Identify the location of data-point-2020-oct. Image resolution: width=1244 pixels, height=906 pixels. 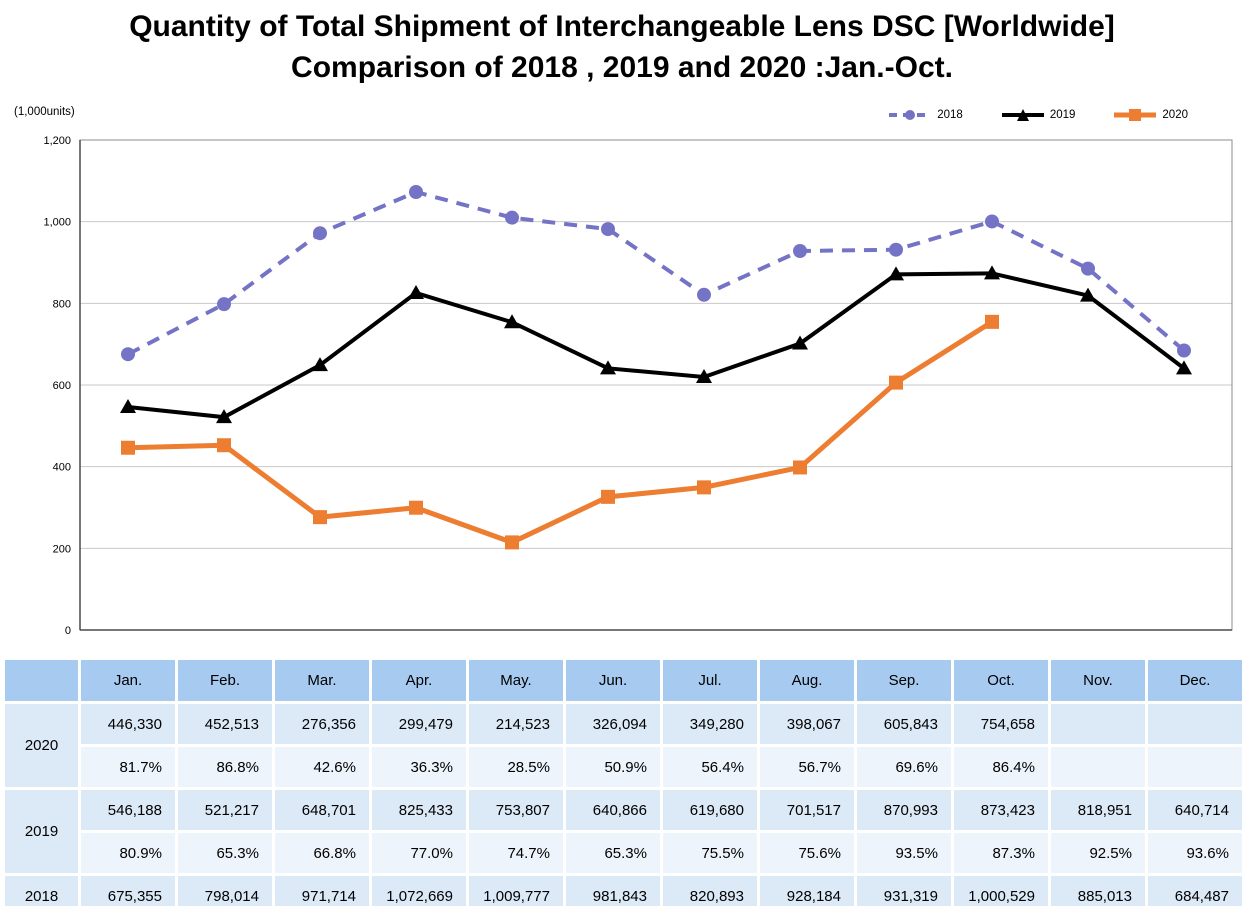
(992, 321).